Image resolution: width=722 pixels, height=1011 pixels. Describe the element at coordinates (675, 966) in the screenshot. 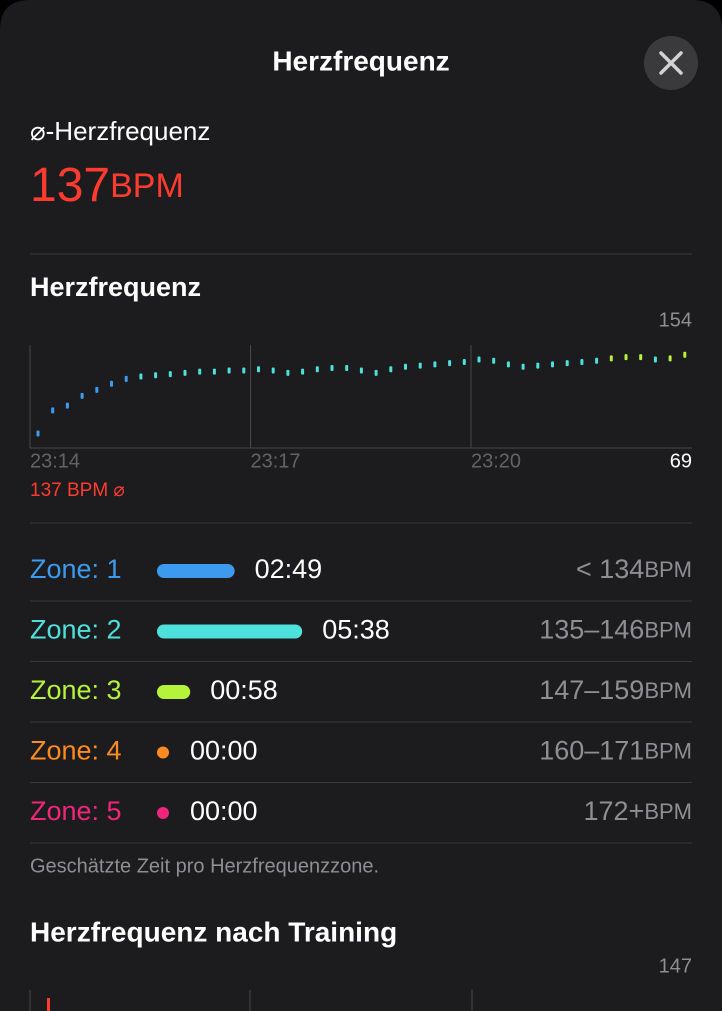

I see `y-tick-label: 147` at that location.